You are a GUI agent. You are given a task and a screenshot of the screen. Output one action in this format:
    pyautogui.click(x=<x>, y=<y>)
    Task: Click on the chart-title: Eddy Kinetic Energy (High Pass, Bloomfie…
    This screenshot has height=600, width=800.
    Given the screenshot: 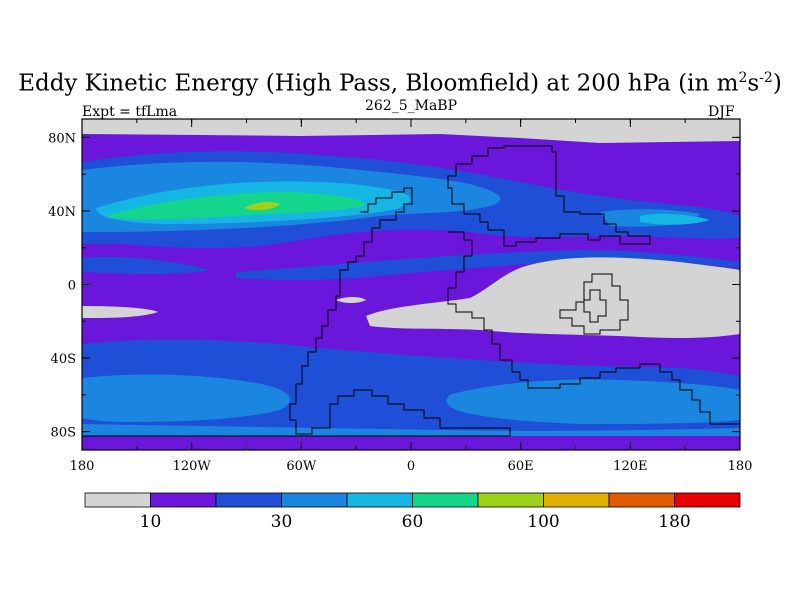 What is the action you would take?
    pyautogui.click(x=400, y=83)
    